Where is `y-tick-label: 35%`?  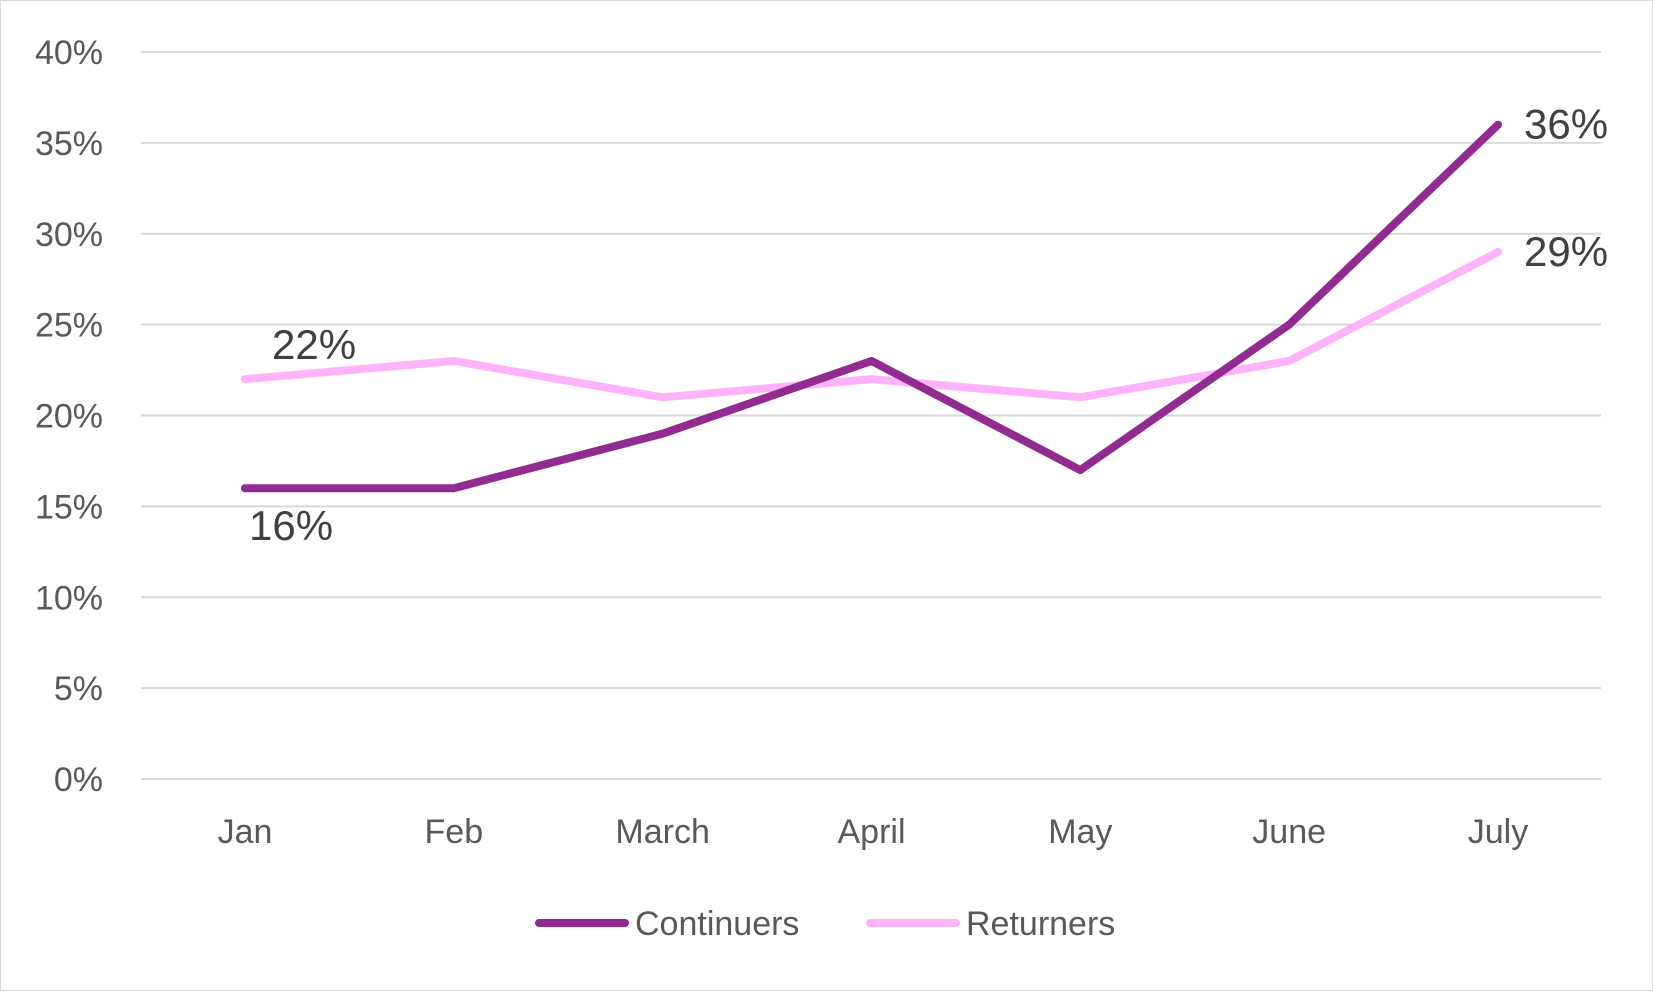 y-tick-label: 35% is located at coordinates (69, 144).